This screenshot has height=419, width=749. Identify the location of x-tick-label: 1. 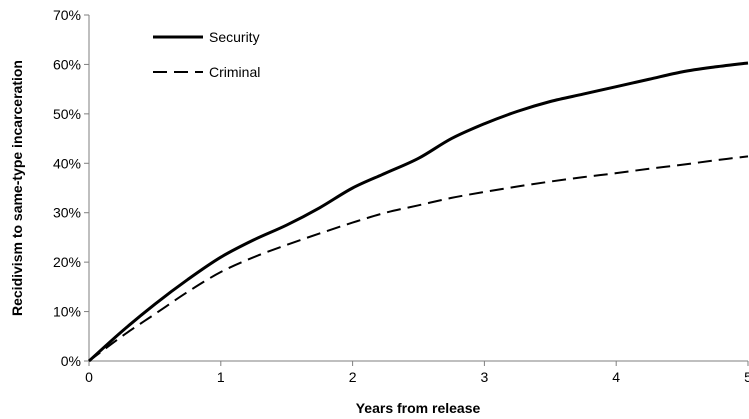
(221, 377).